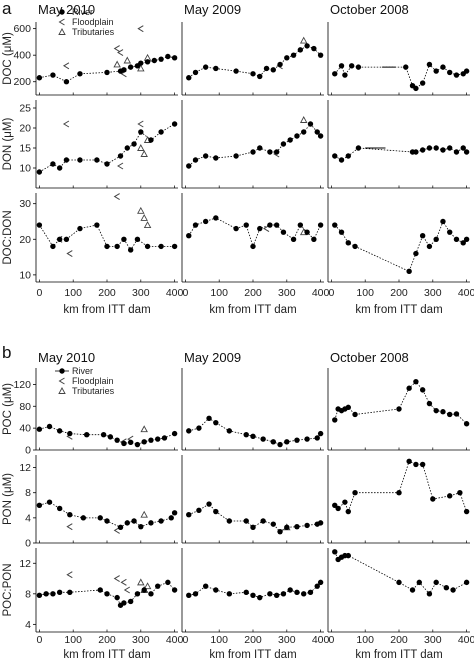 Image resolution: width=474 pixels, height=659 pixels. I want to click on y-tick-label: 4, so click(28, 518).